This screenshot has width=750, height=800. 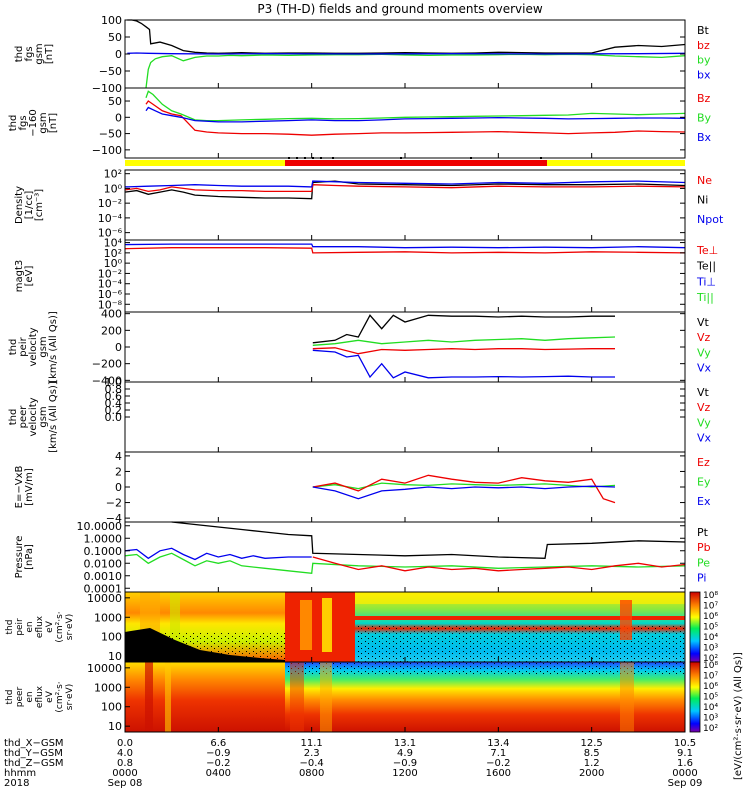 What do you see at coordinates (103, 538) in the screenshot?
I see `ytick-label-pressure: 1.0000` at bounding box center [103, 538].